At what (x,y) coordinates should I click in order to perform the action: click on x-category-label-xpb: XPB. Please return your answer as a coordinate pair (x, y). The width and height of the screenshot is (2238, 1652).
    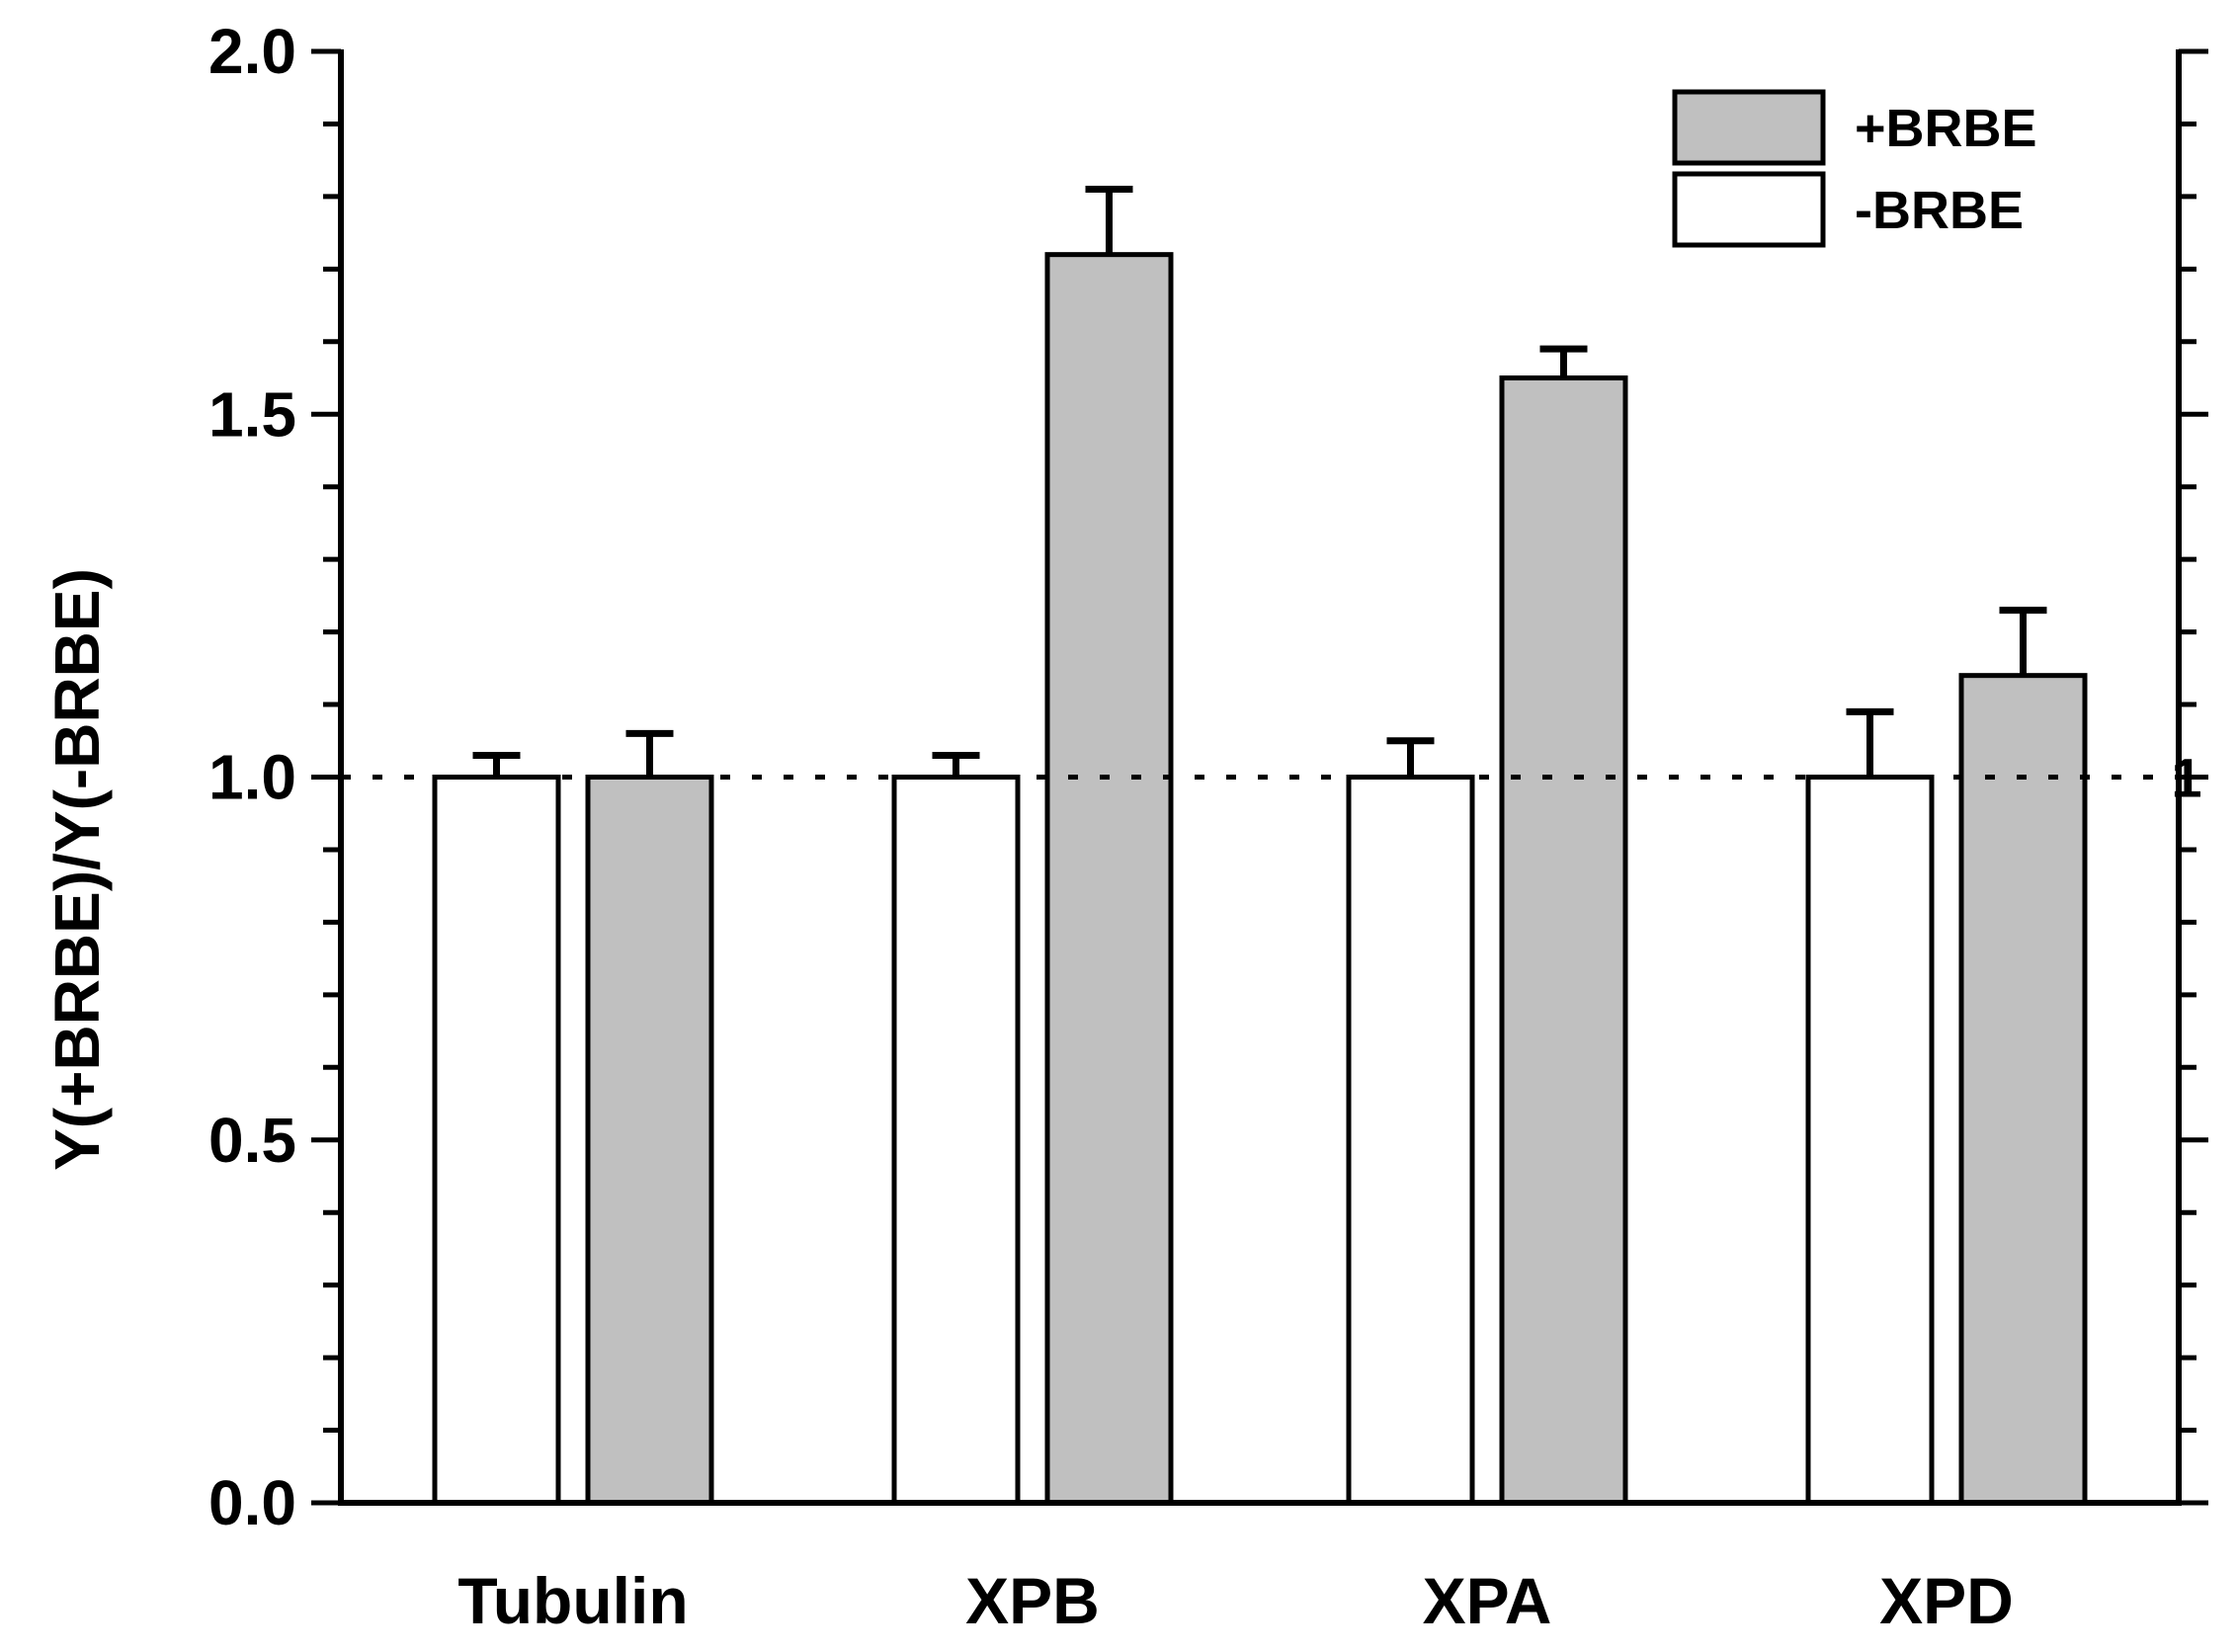
    Looking at the image, I should click on (1032, 1600).